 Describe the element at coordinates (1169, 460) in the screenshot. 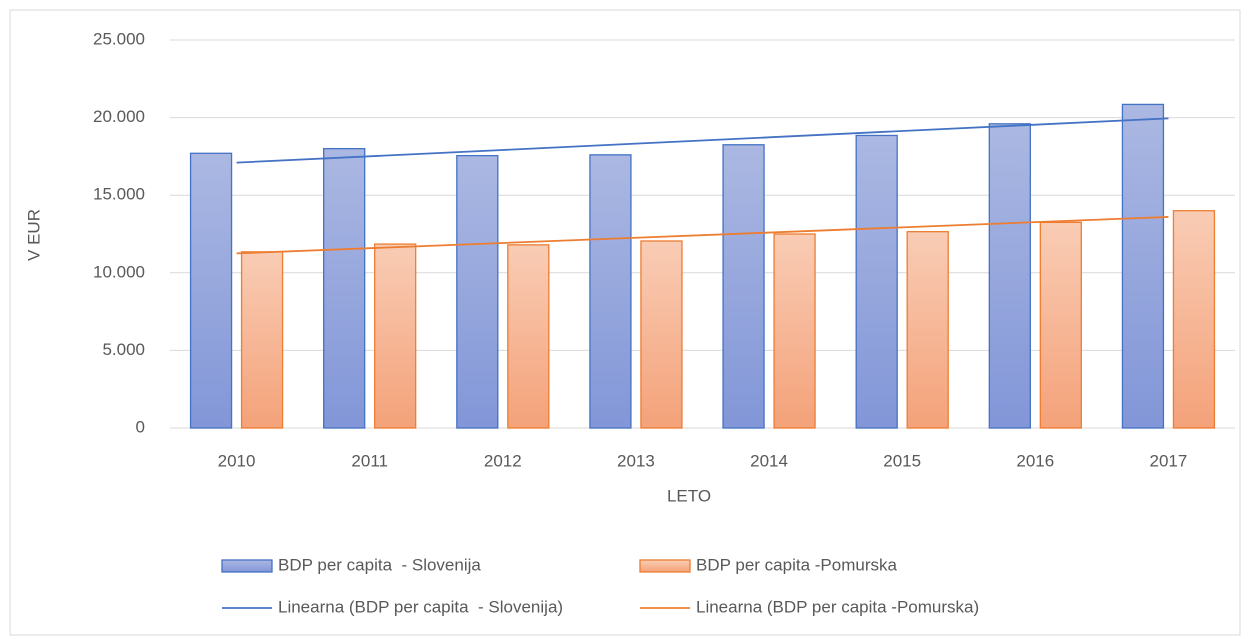

I see `x-tick-label: 2017` at that location.